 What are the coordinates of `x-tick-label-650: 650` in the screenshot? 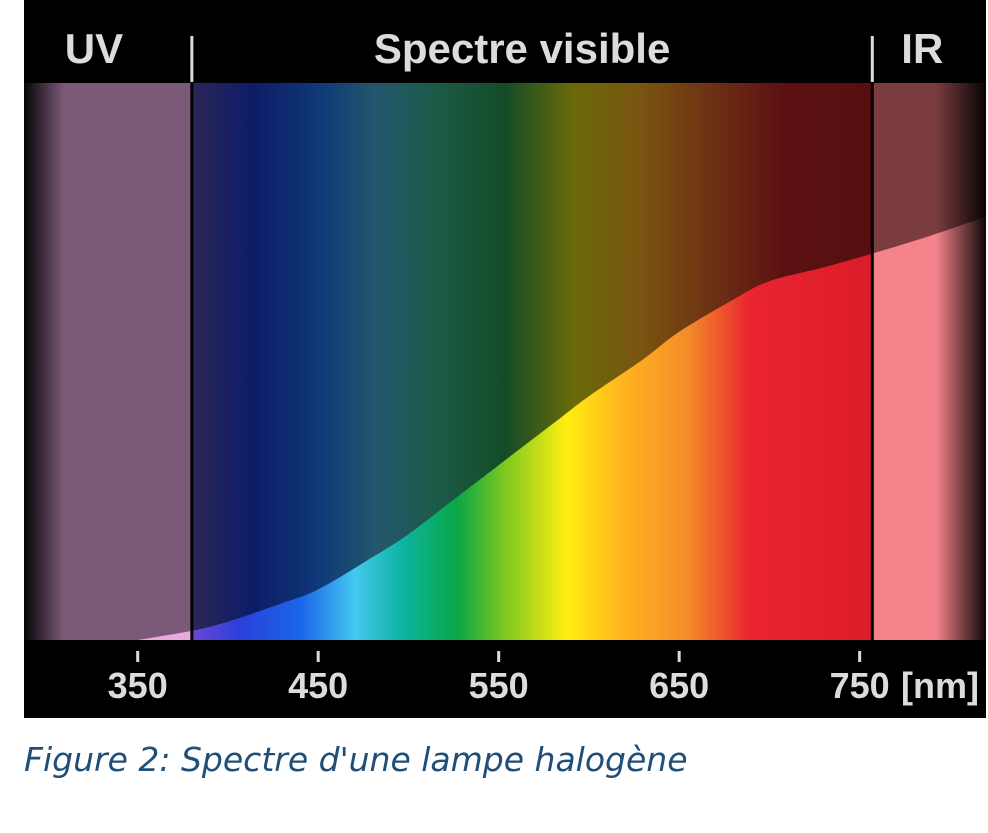 It's located at (679, 685).